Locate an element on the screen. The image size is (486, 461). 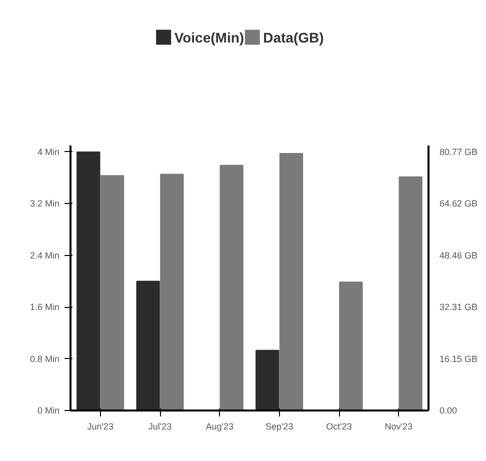
y-tick-label: 2.4 Min is located at coordinates (45, 255).